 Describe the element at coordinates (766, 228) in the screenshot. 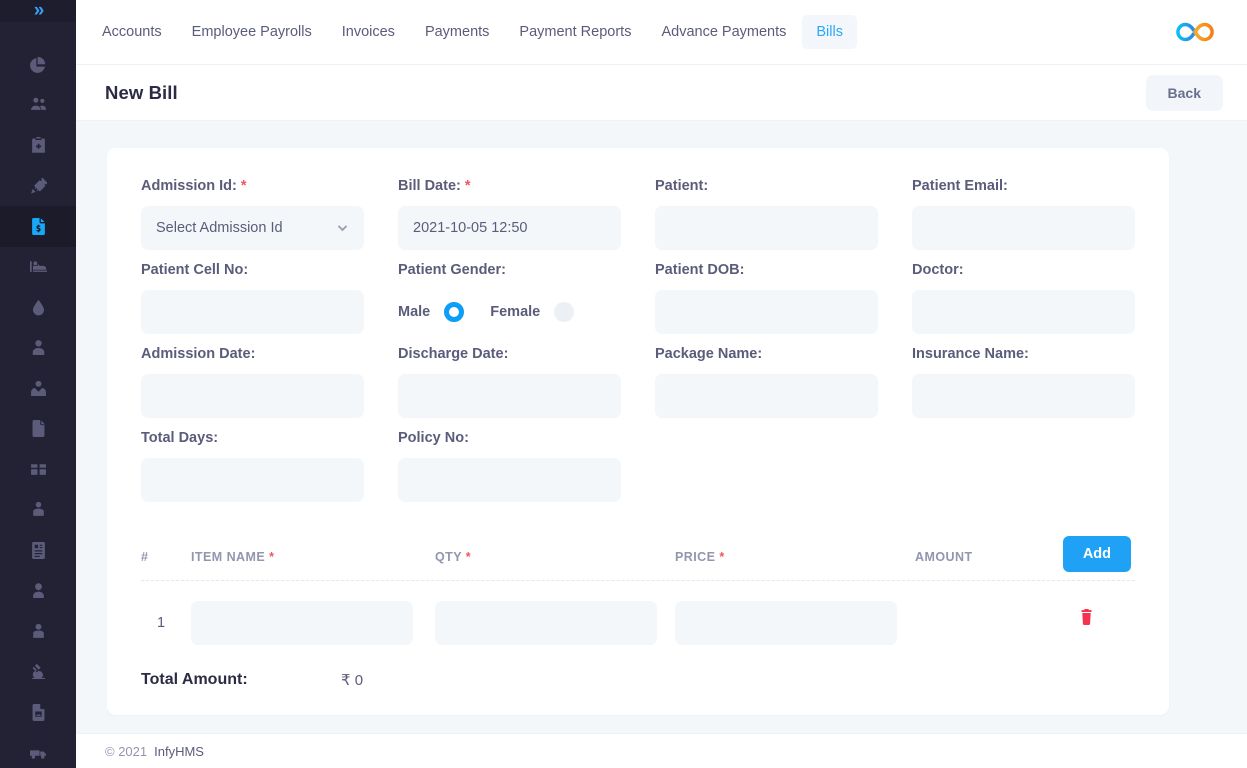

I see `patient-input` at that location.